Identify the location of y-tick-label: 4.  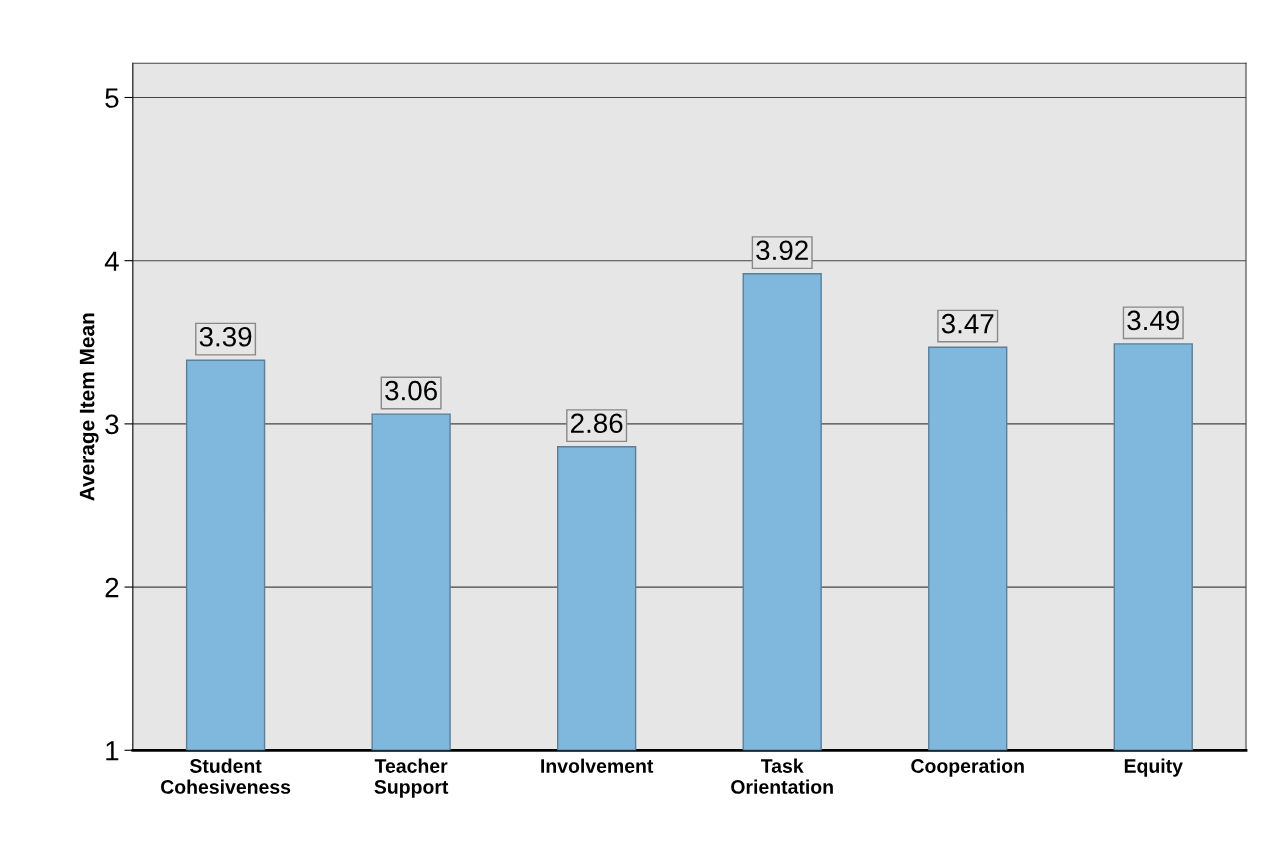
(111, 261).